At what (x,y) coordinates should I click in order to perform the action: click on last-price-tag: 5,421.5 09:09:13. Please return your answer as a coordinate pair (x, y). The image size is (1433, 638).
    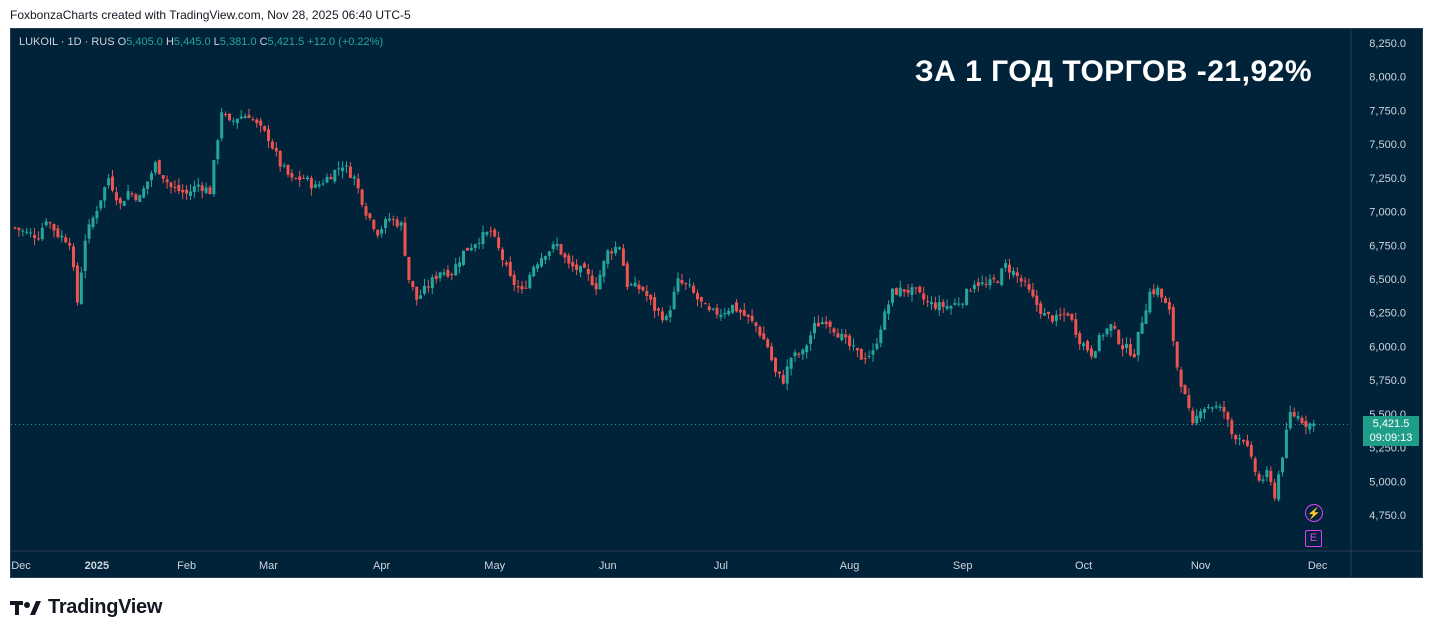
    Looking at the image, I should click on (1391, 431).